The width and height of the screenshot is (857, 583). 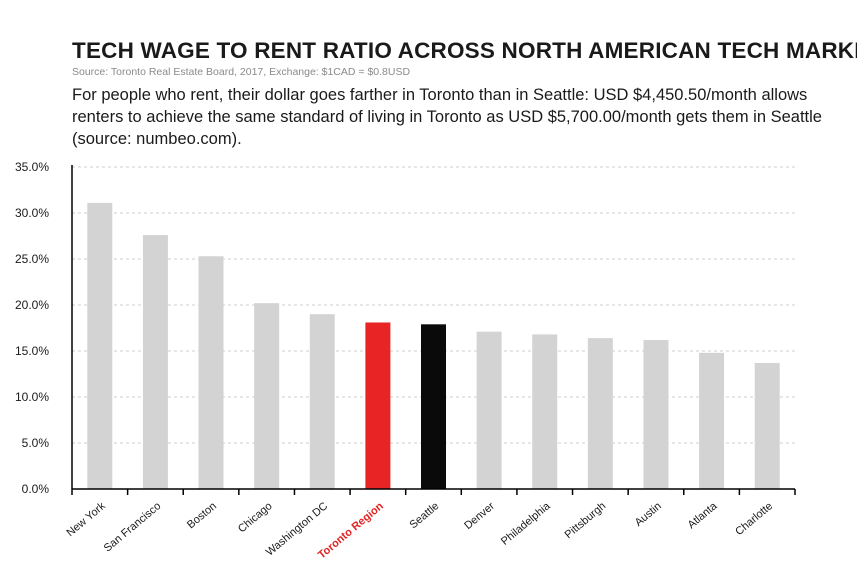 I want to click on x-category-label: San Francisco, so click(x=133, y=527).